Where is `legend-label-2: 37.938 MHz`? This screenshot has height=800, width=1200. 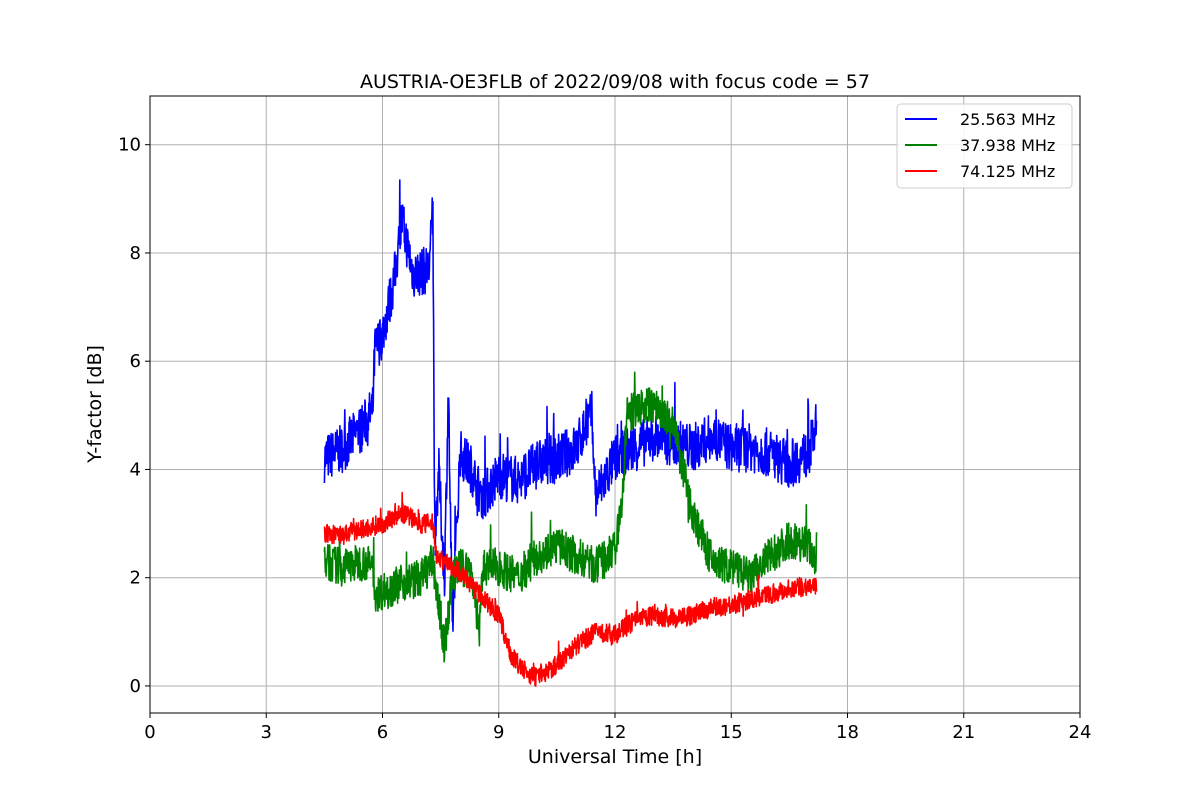 legend-label-2: 37.938 MHz is located at coordinates (1007, 145).